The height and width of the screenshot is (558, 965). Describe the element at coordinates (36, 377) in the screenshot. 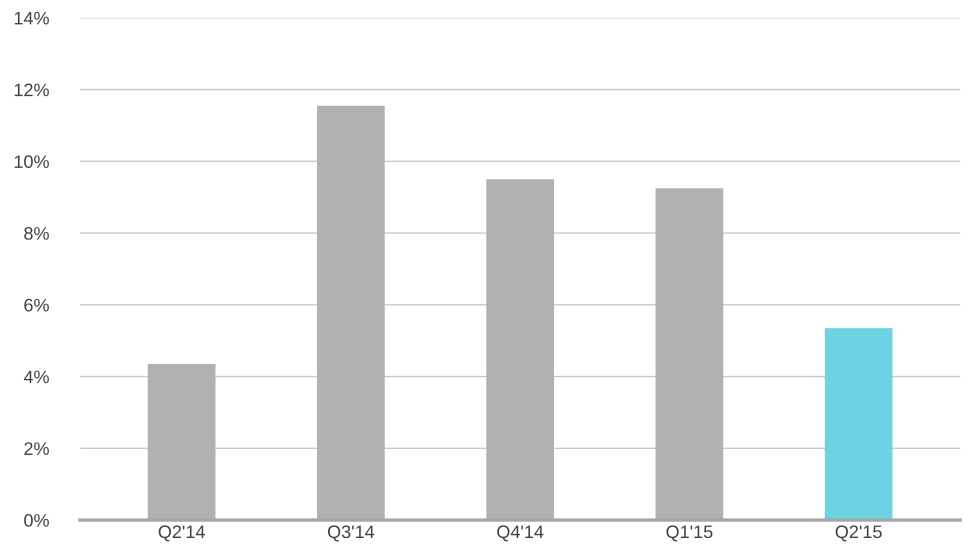

I see `y-tick-label: 4%` at that location.